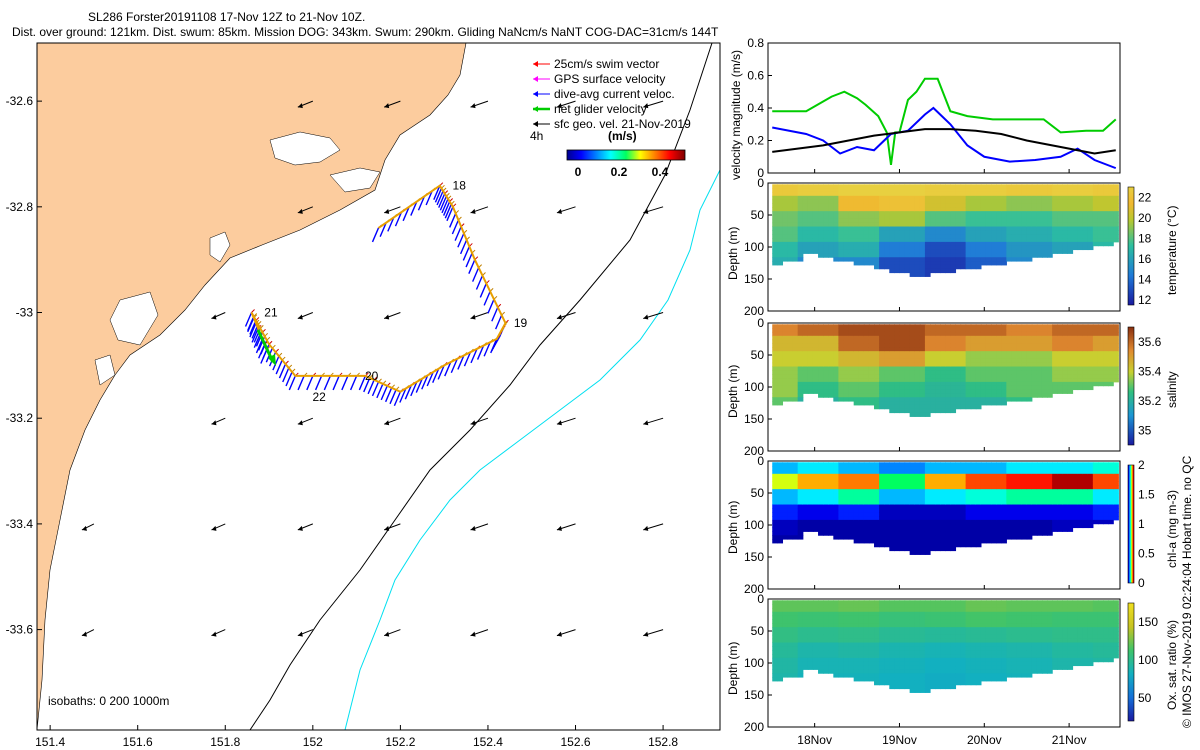 This screenshot has width=1200, height=750. Describe the element at coordinates (473, 634) in the screenshot. I see `sfc-geo-arrowhead` at that location.